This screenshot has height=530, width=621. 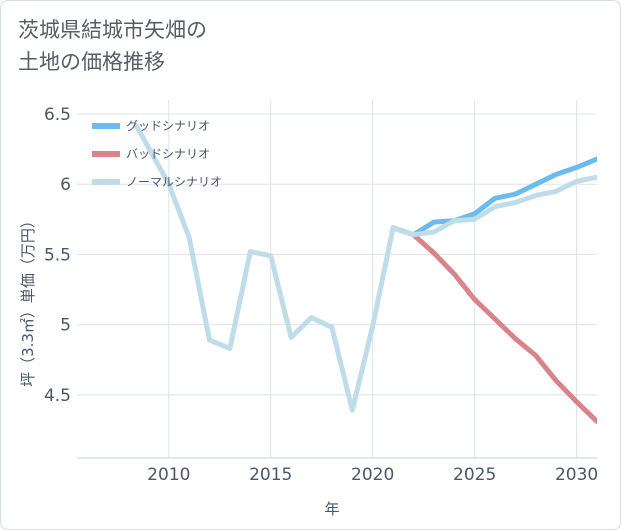 What do you see at coordinates (270, 475) in the screenshot?
I see `x-tick-label: 2015` at bounding box center [270, 475].